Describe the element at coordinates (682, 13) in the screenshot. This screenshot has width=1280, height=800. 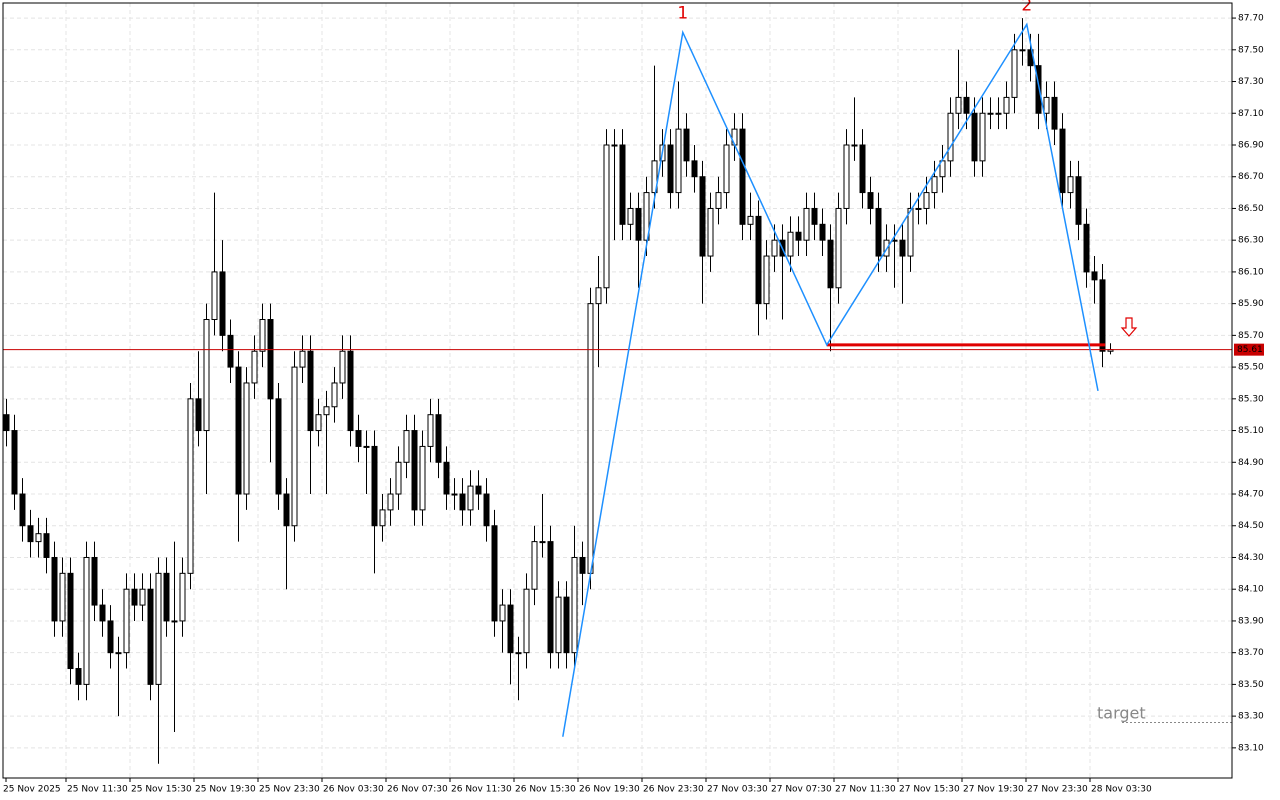
I see `pattern-label: 1` at that location.